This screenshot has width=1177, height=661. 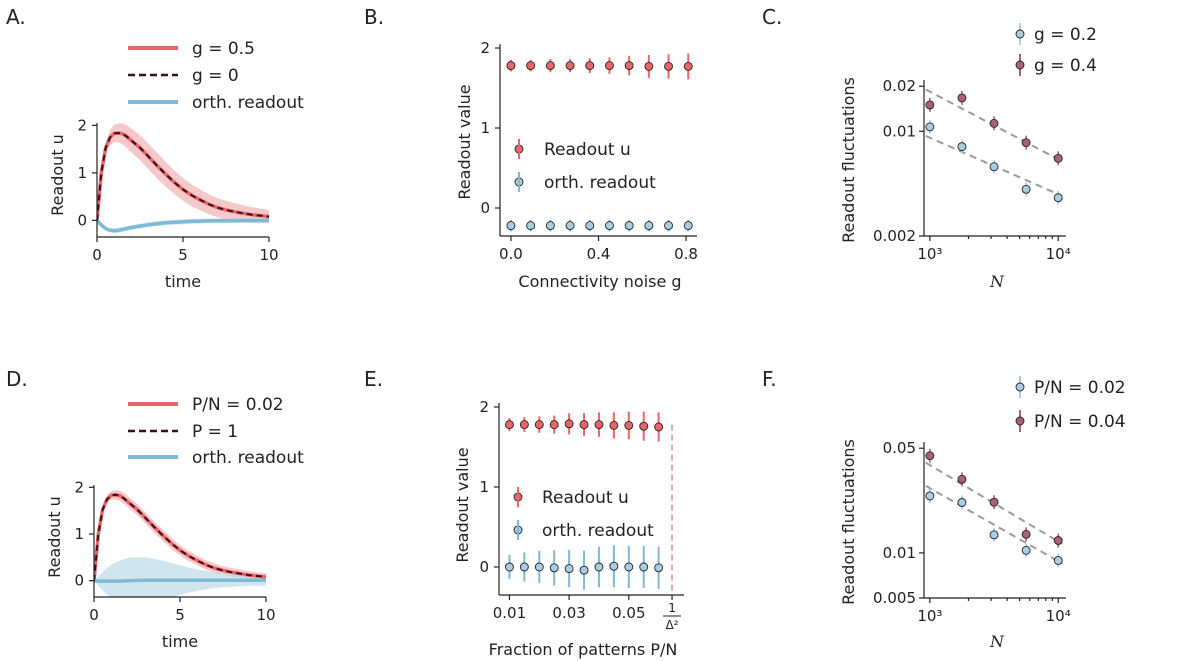 What do you see at coordinates (598, 531) in the screenshot?
I see `legend-e-item-1: orth. readout` at bounding box center [598, 531].